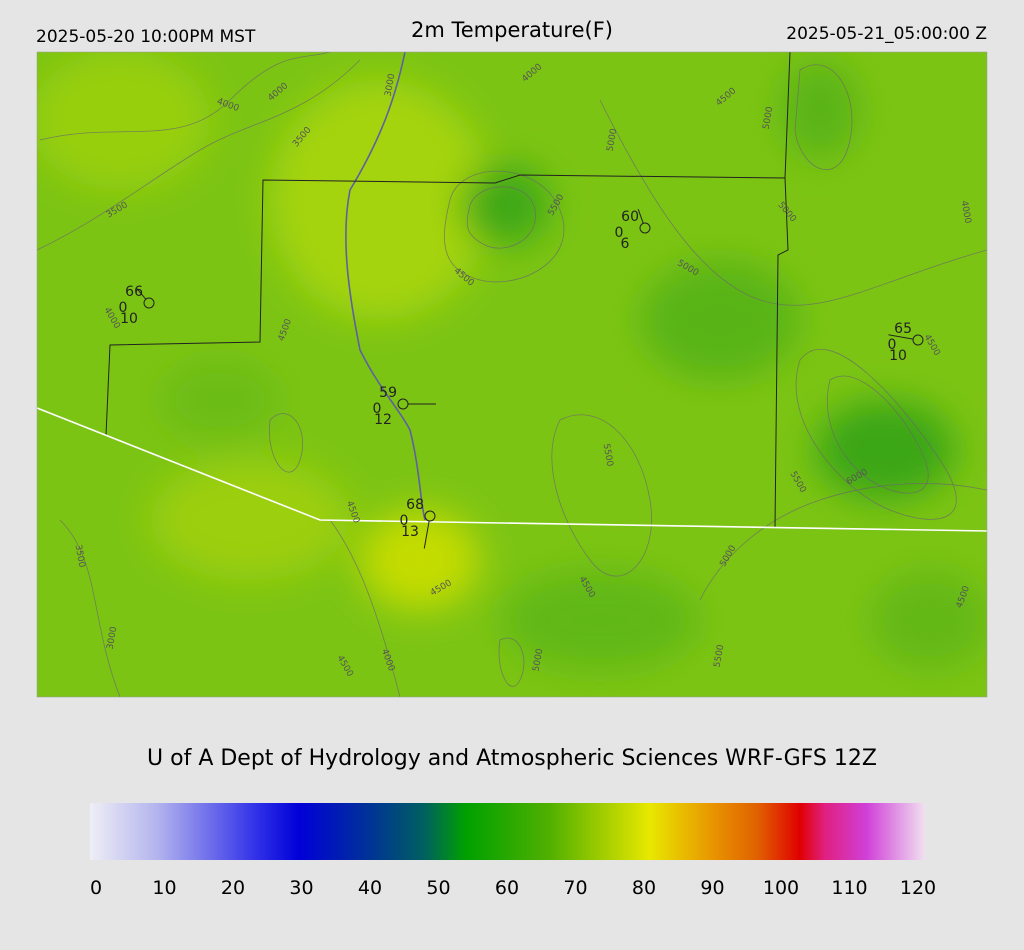 The height and width of the screenshot is (950, 1024). Describe the element at coordinates (712, 888) in the screenshot. I see `colorbar-tick-label: 90` at that location.